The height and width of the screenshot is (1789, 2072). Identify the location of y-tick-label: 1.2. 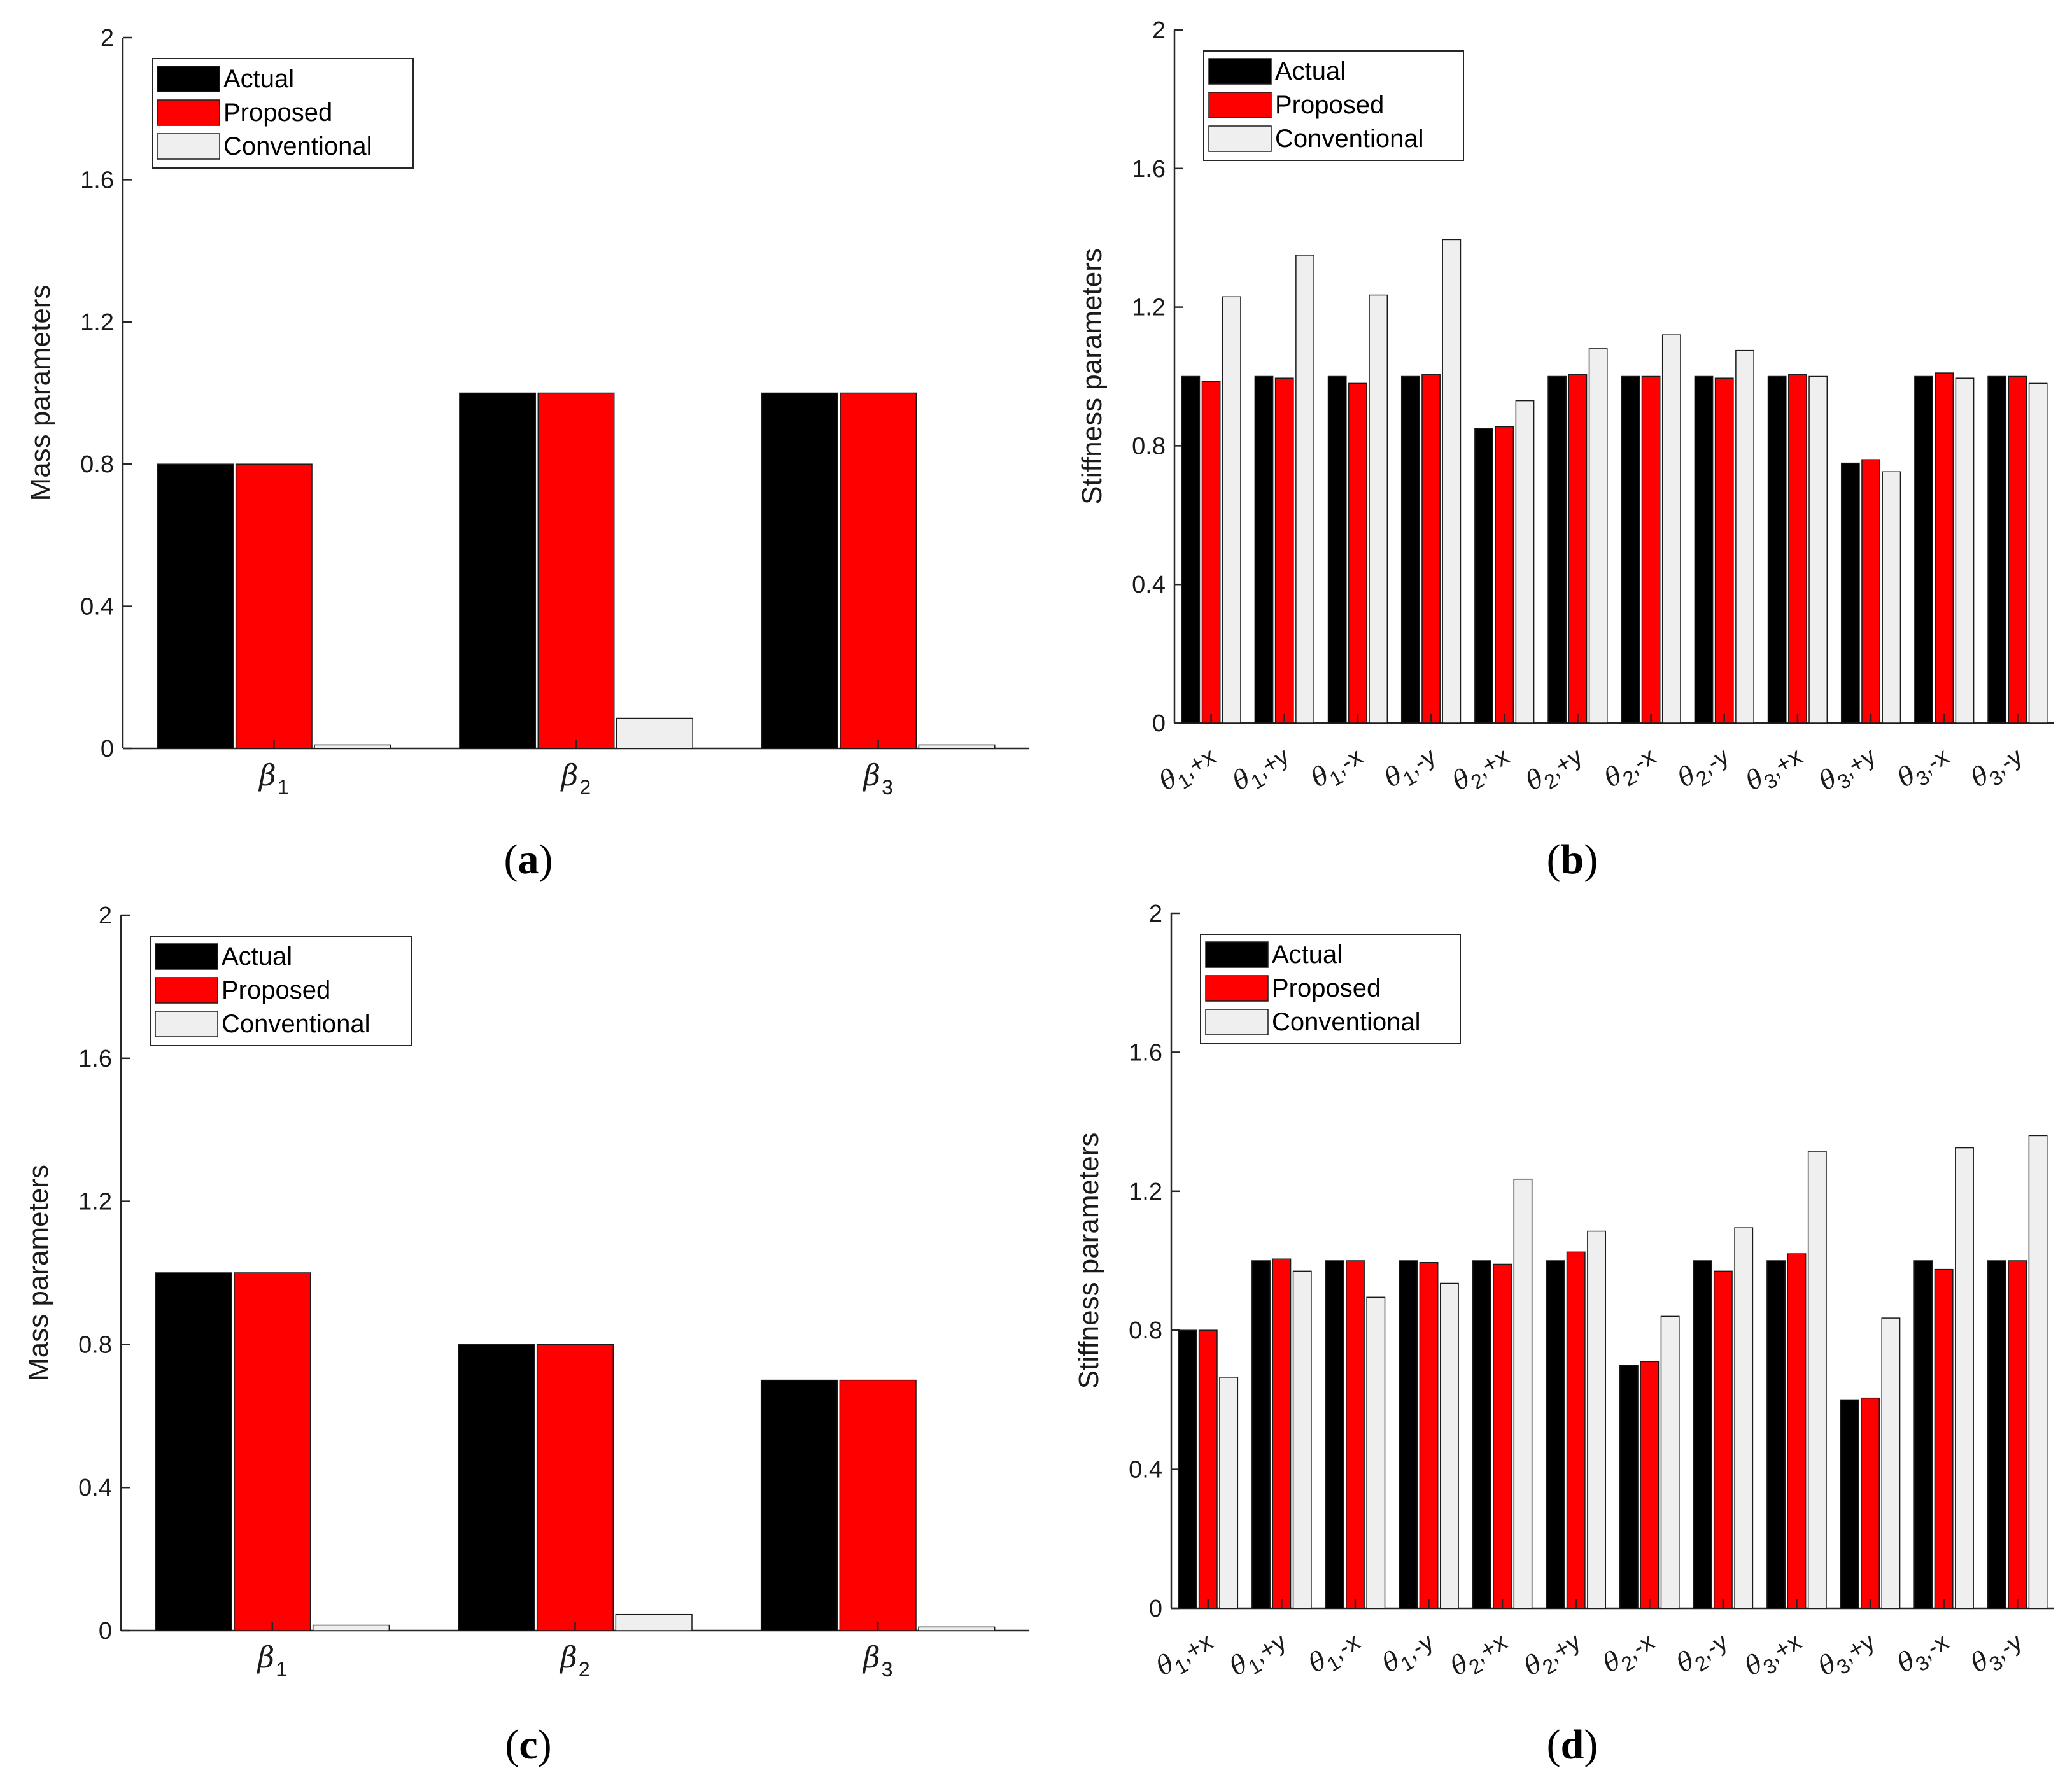
(1146, 1192).